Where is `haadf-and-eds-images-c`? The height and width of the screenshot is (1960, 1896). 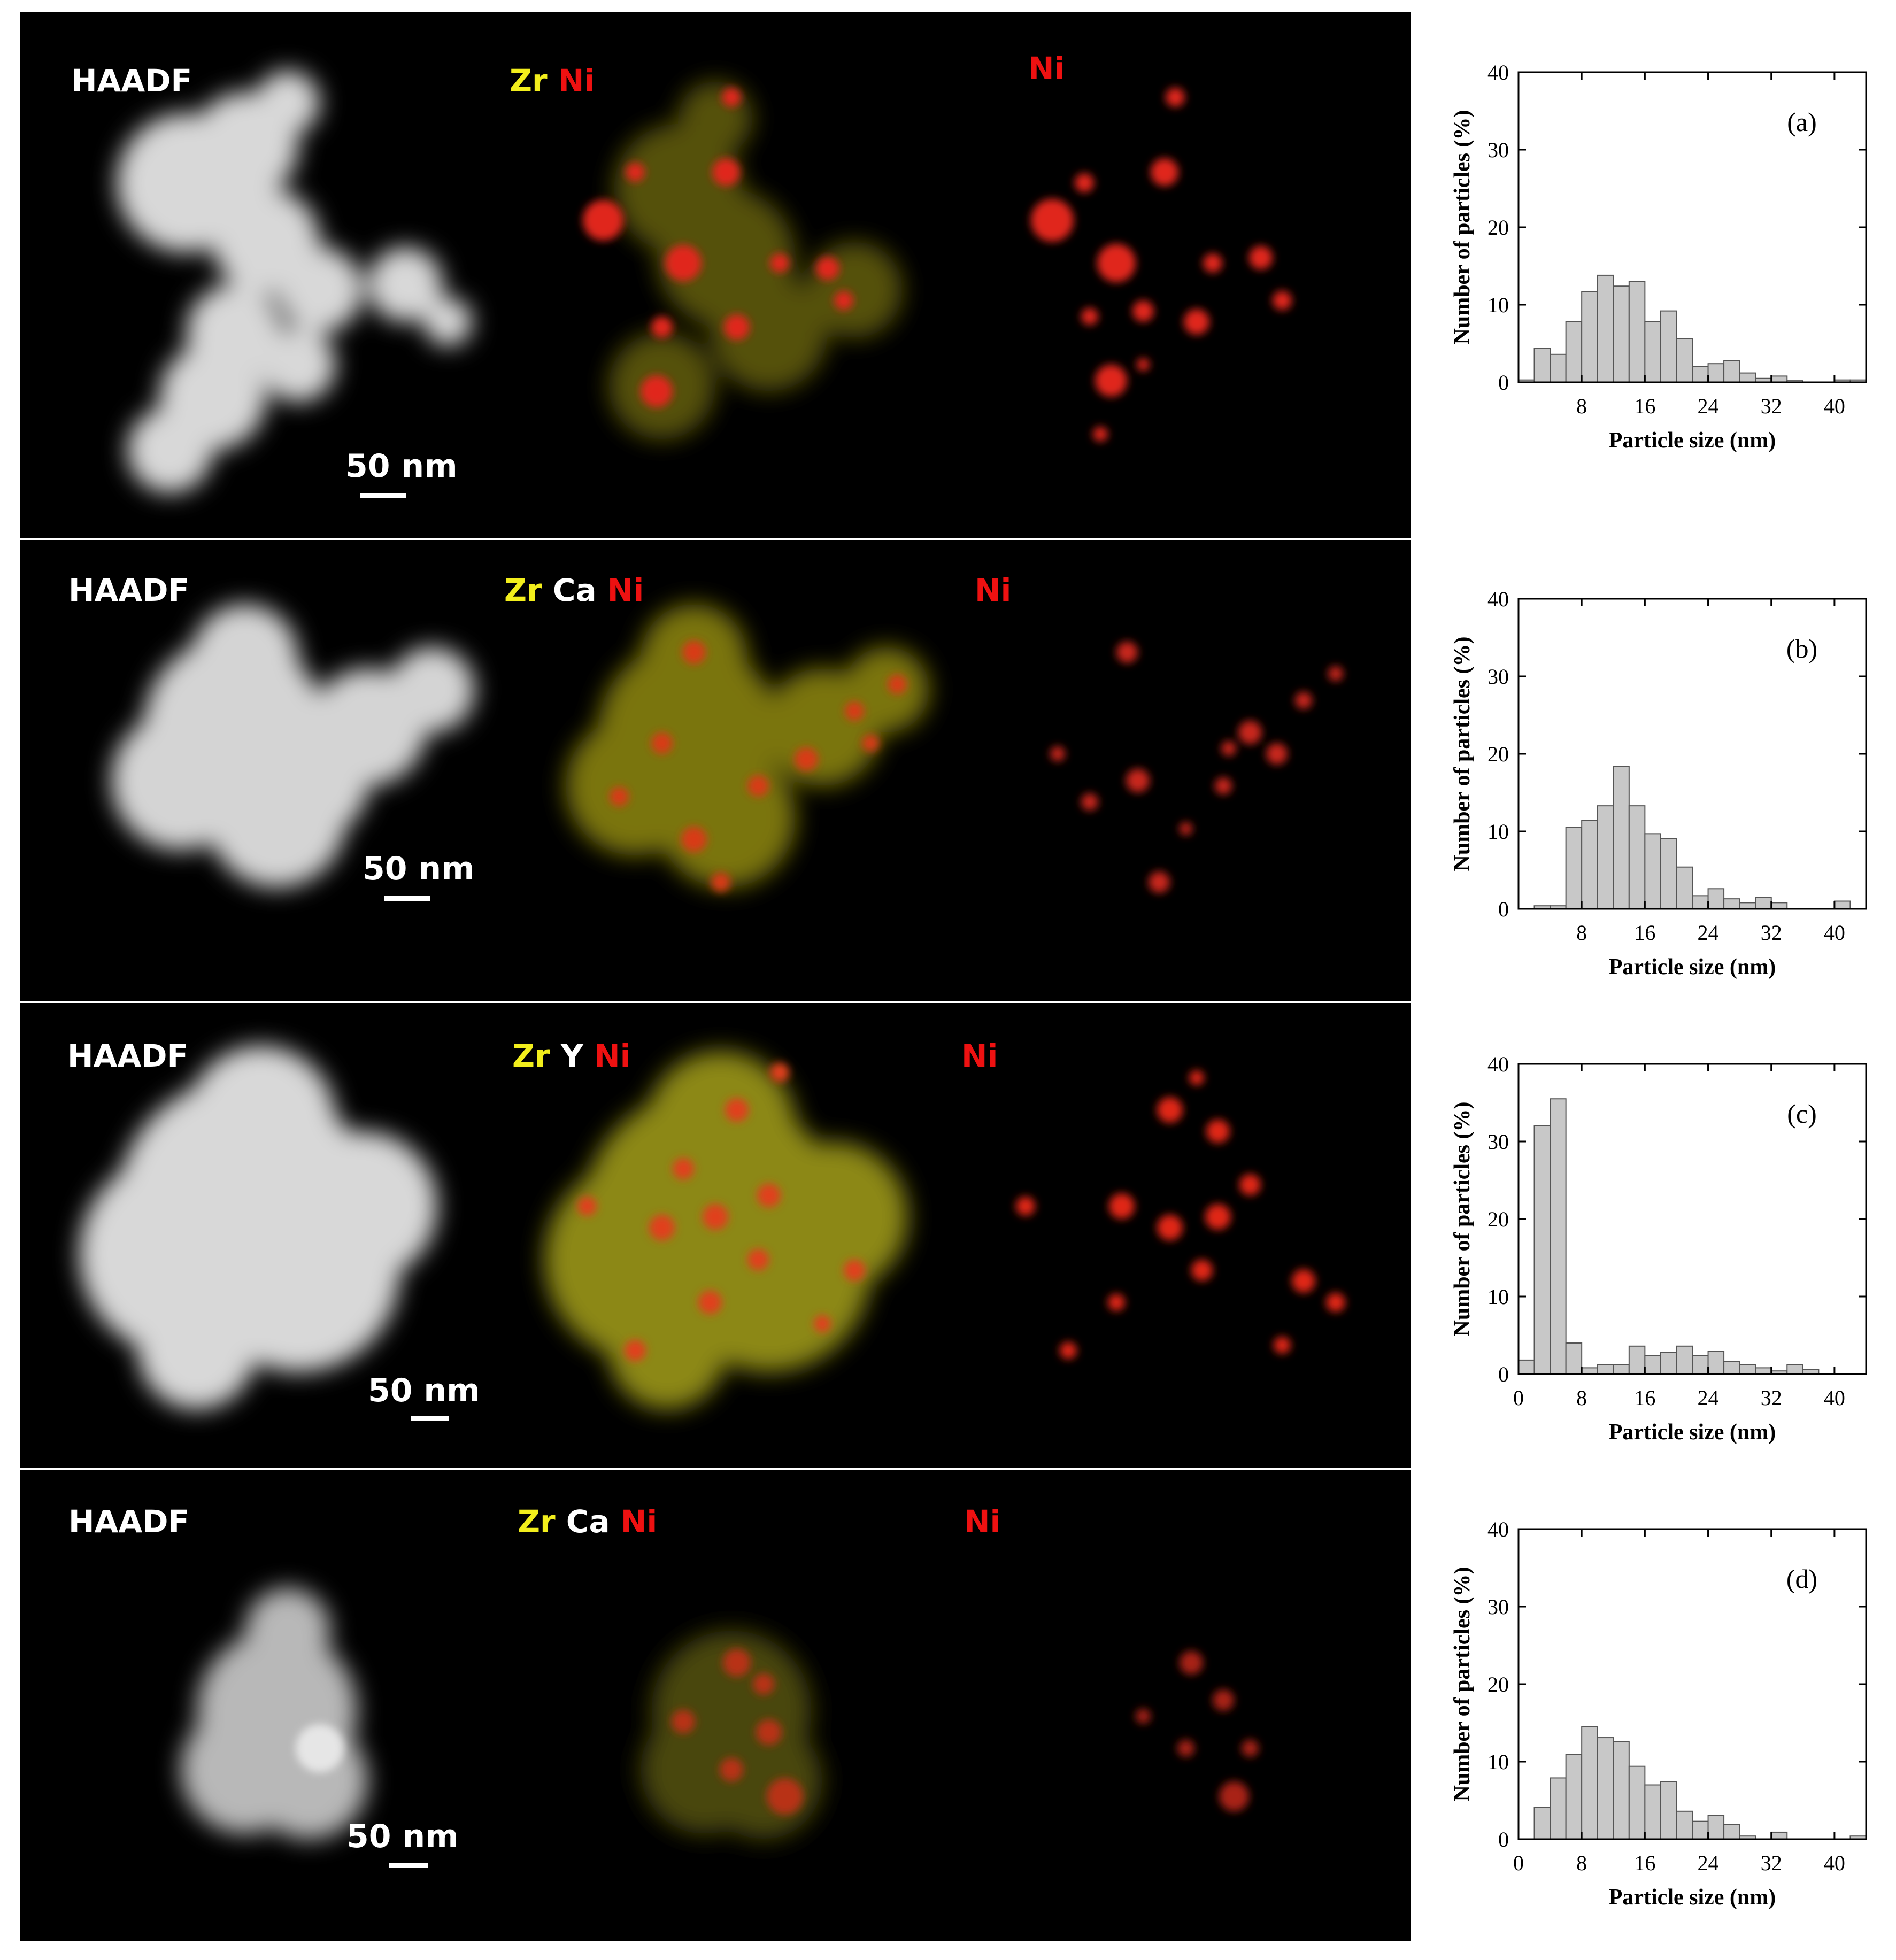 haadf-and-eds-images-c is located at coordinates (712, 1227).